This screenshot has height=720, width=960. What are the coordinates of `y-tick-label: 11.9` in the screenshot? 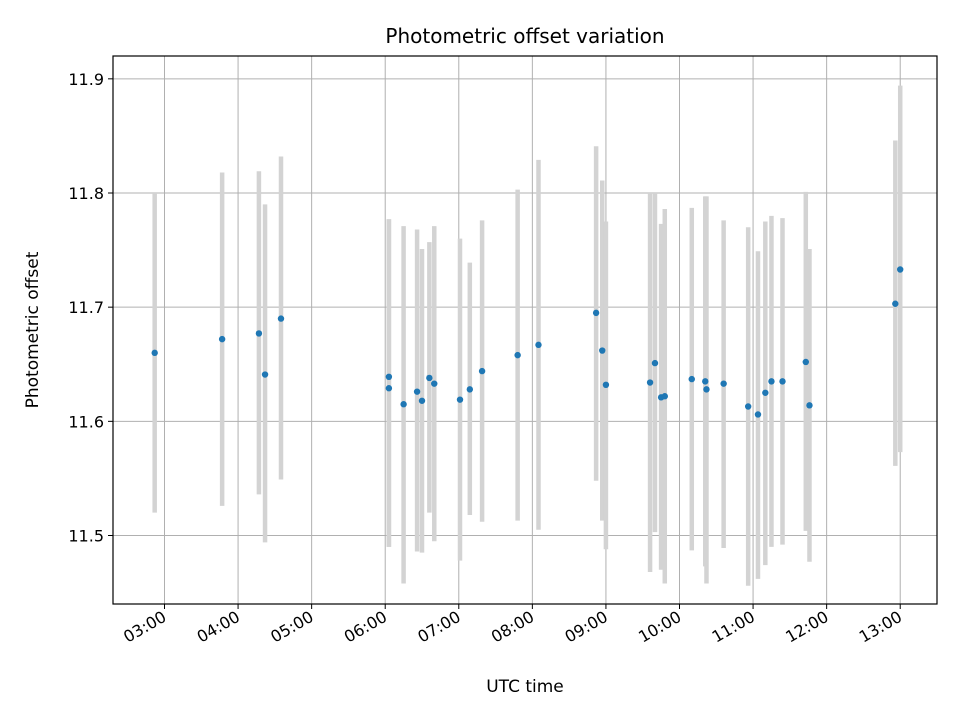 It's located at (86, 79).